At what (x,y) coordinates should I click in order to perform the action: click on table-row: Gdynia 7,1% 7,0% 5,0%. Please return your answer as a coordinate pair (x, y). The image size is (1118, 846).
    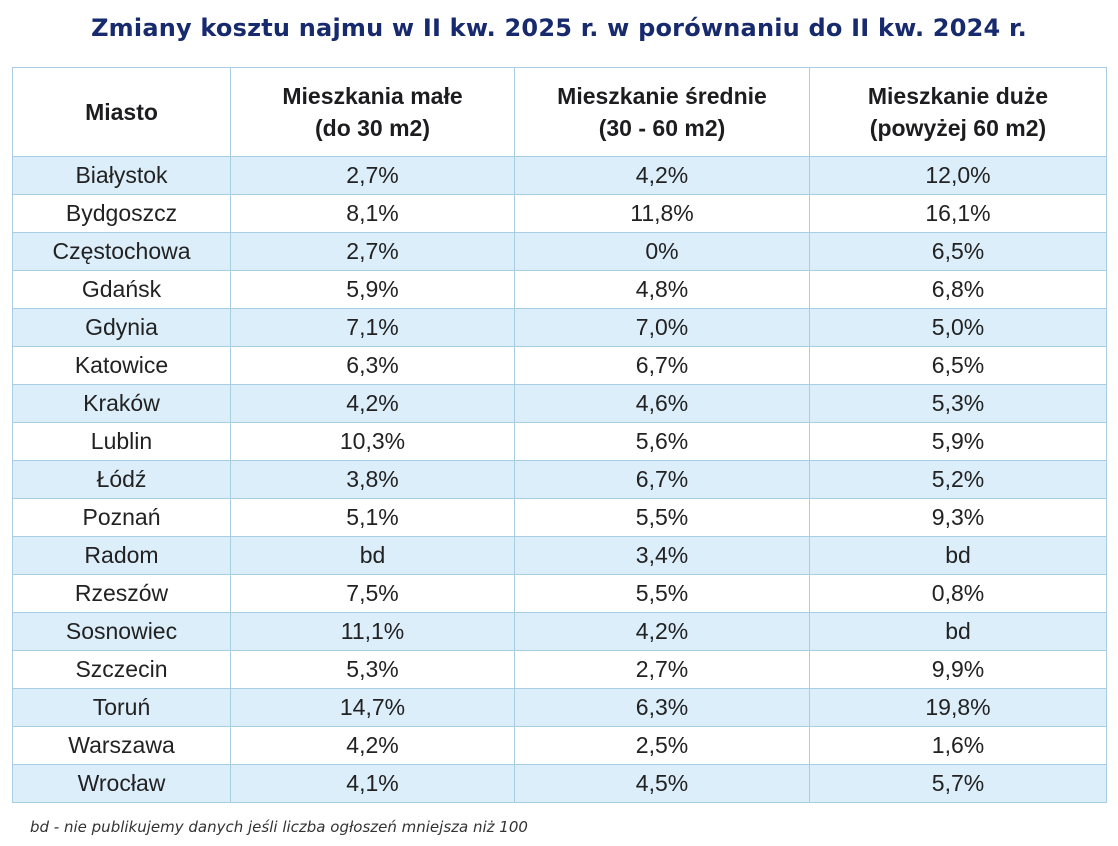
    Looking at the image, I should click on (559, 327).